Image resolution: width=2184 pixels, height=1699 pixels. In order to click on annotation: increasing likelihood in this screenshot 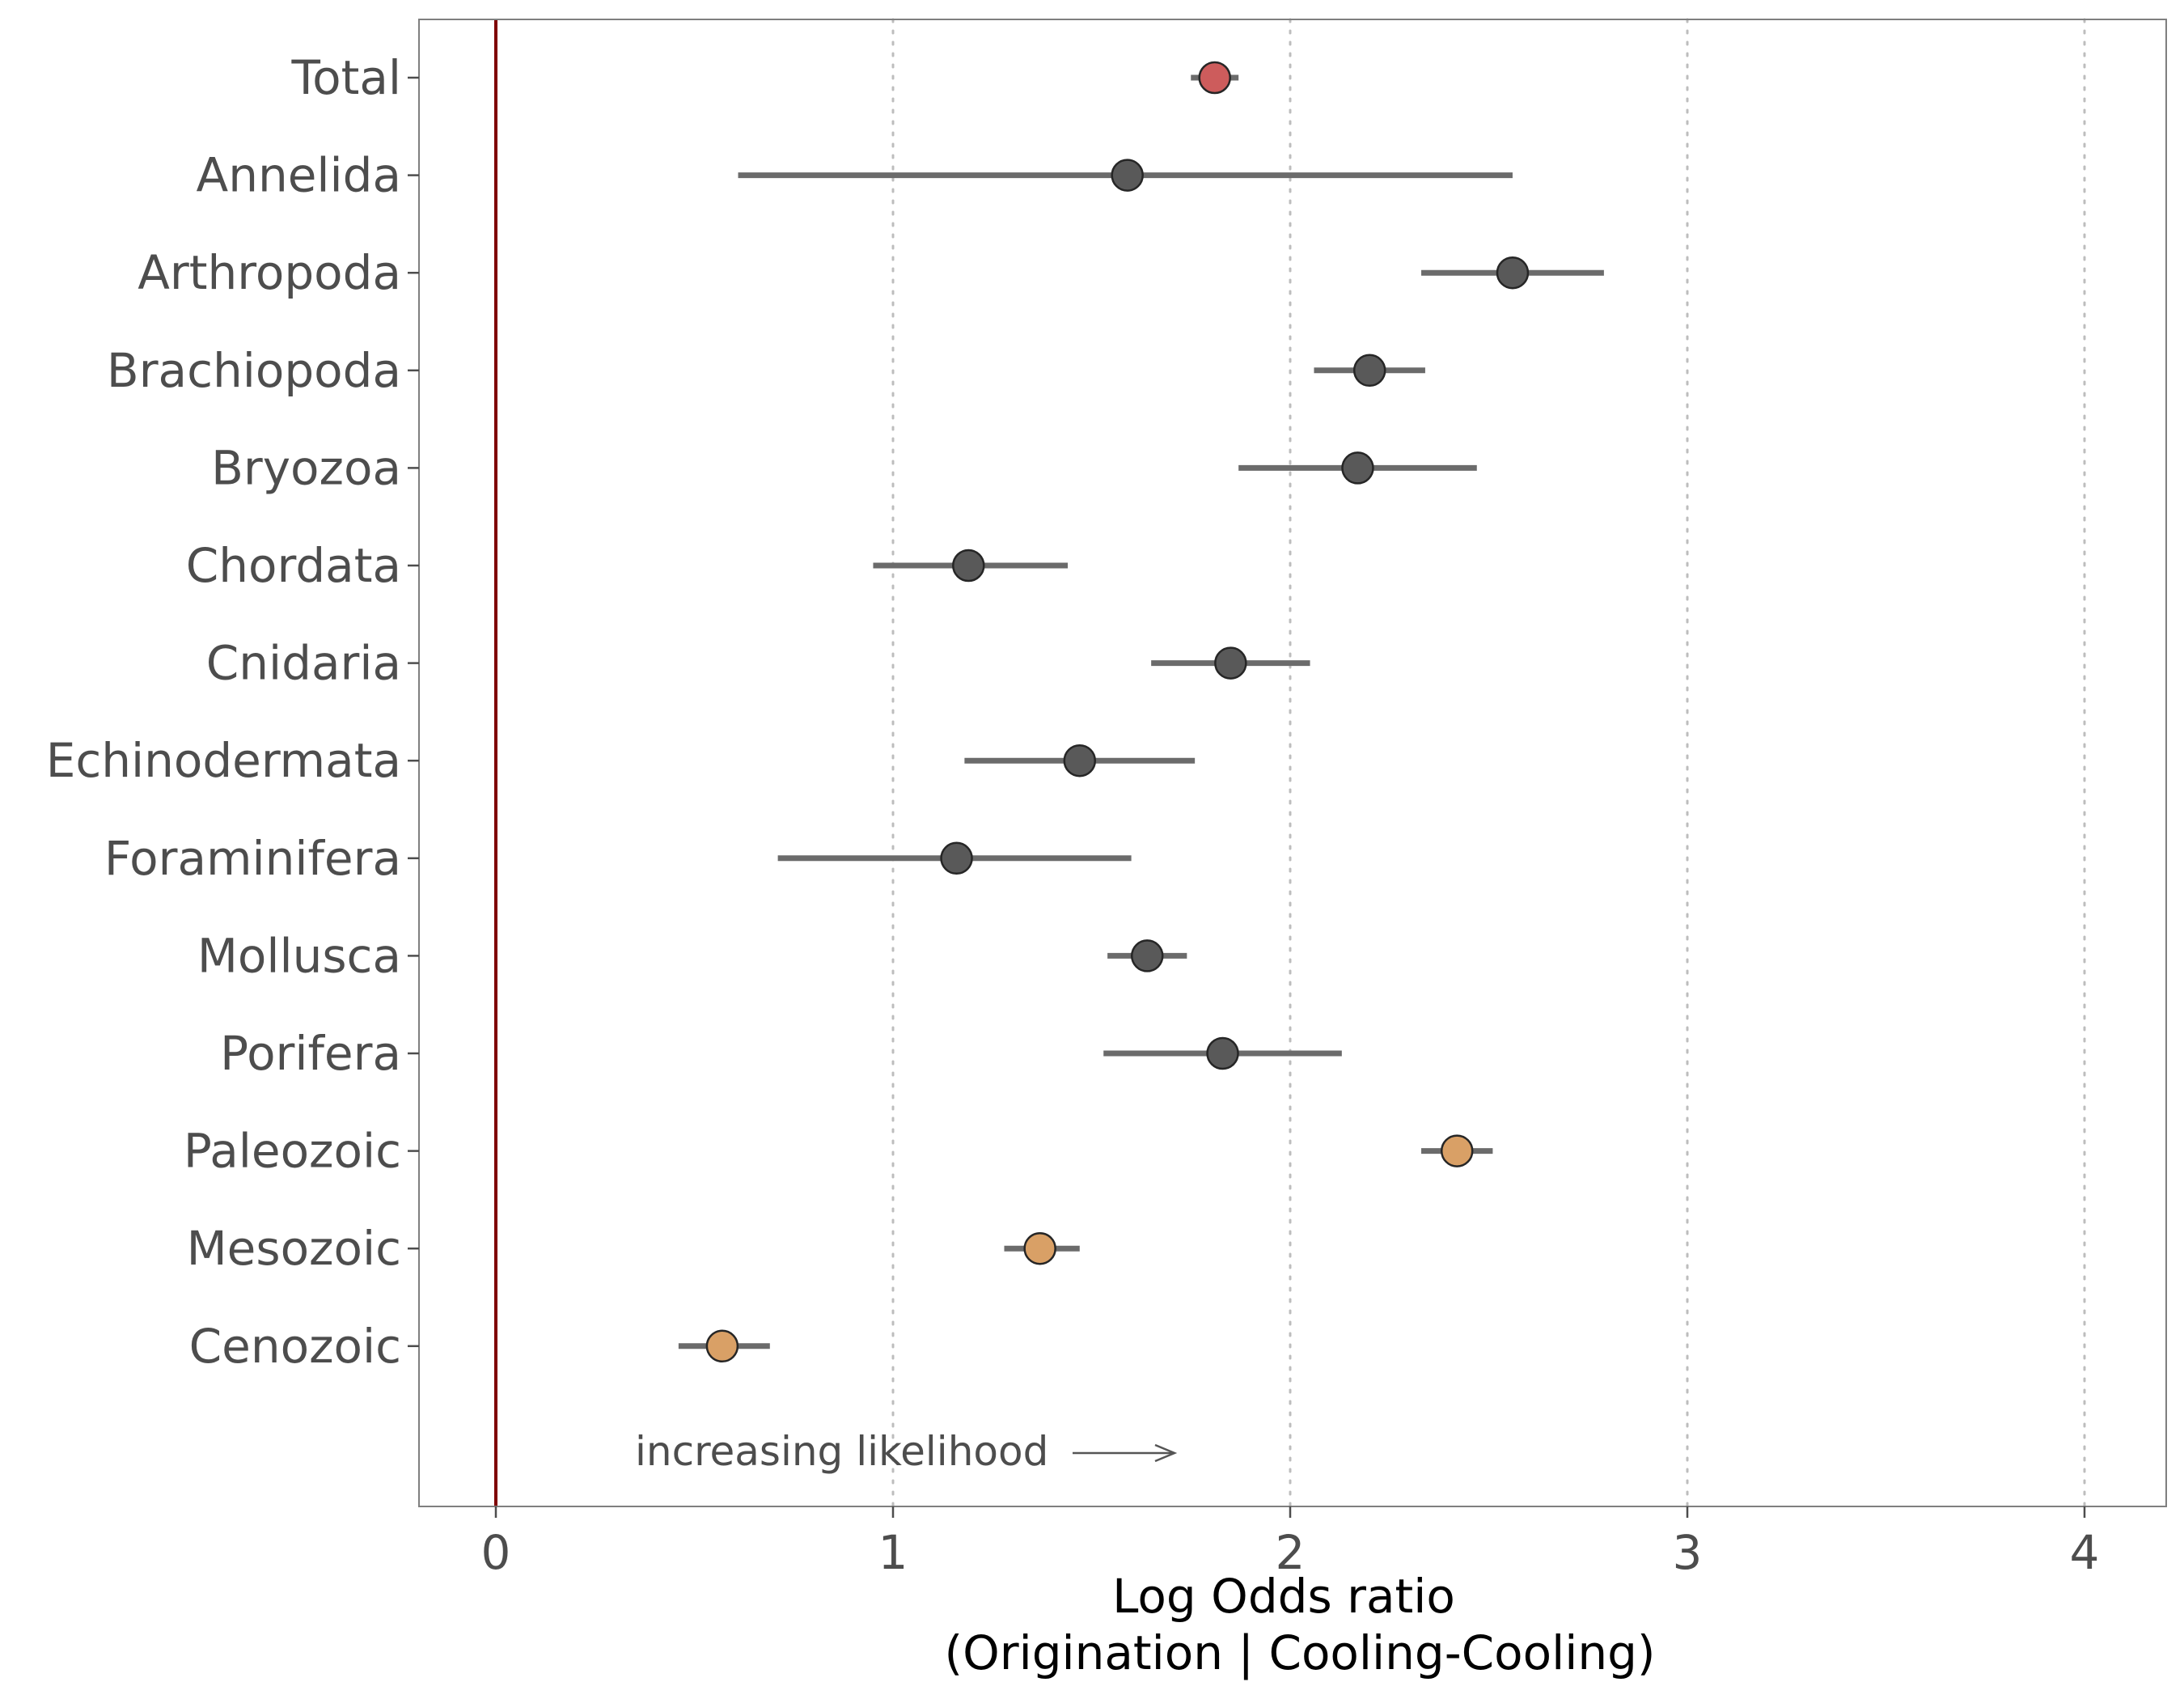, I will do `click(906, 1451)`.